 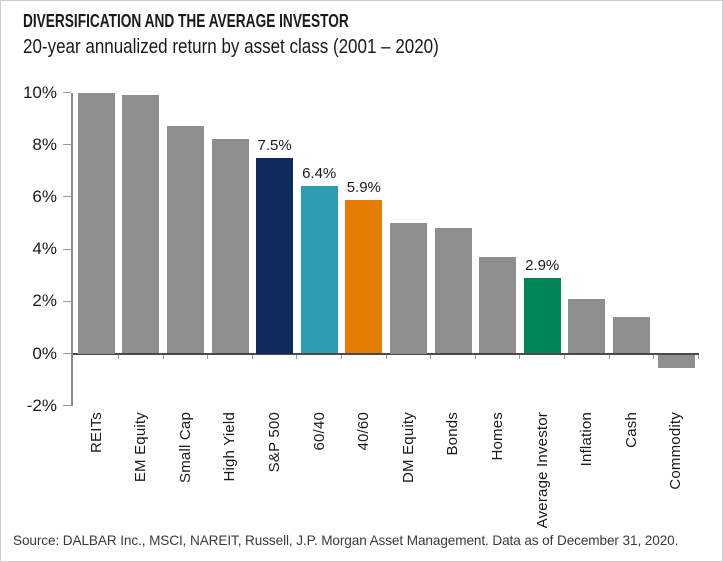 What do you see at coordinates (631, 430) in the screenshot?
I see `x-axis-label-cash: Cash` at bounding box center [631, 430].